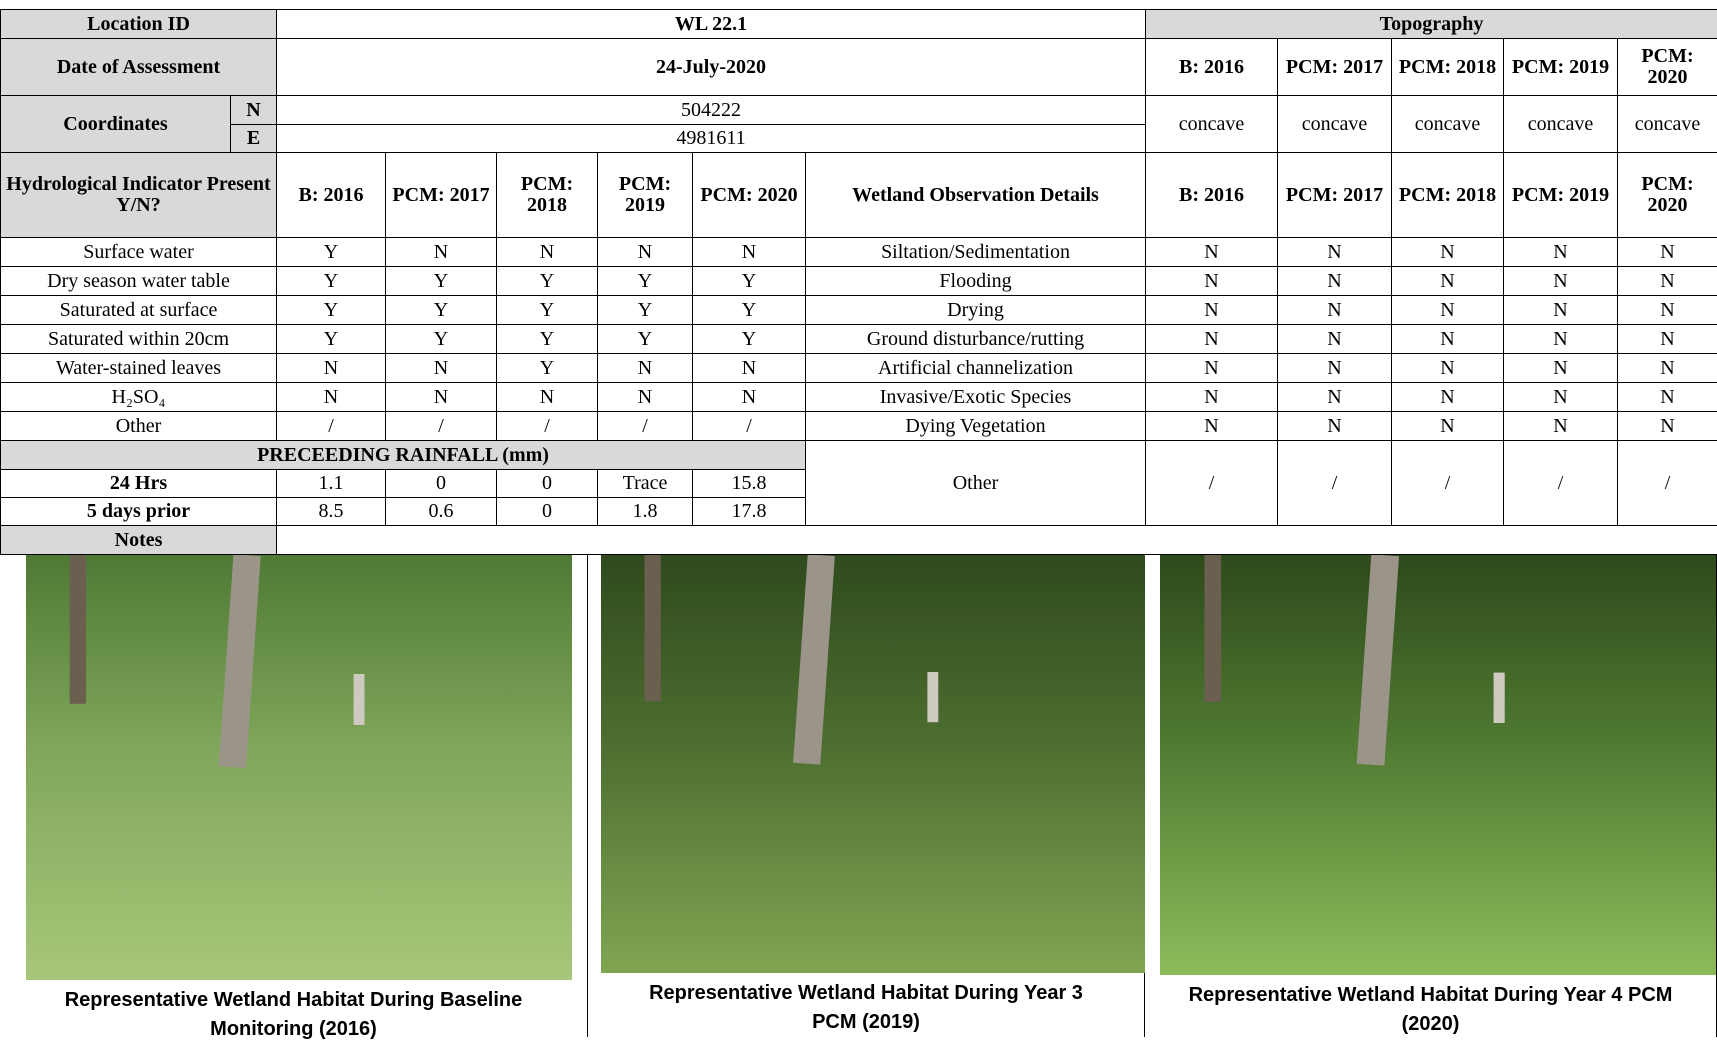  Describe the element at coordinates (976, 483) in the screenshot. I see `observation: Other` at that location.